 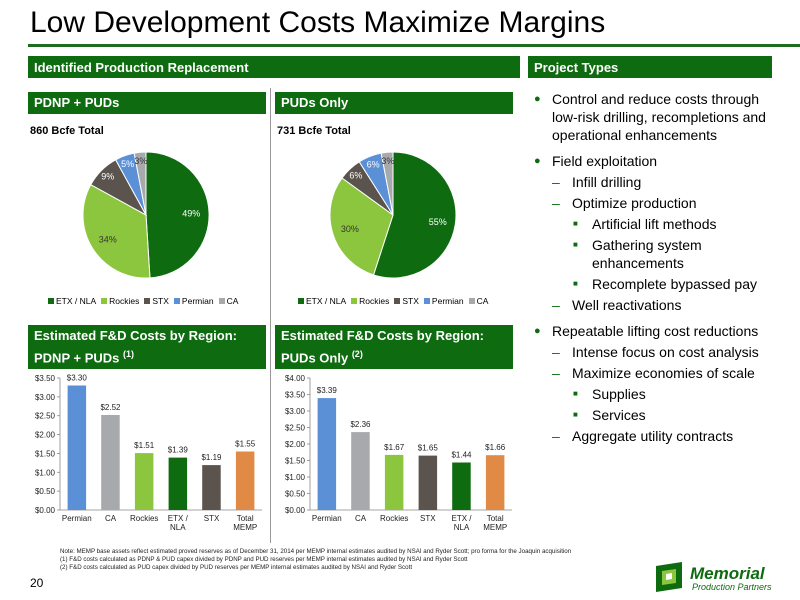 I want to click on pie-slice-ca, so click(x=387, y=183).